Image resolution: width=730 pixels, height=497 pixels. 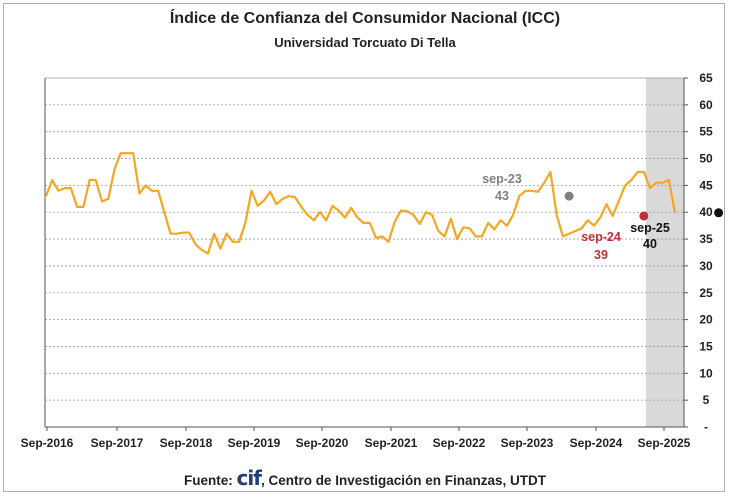 What do you see at coordinates (254, 443) in the screenshot?
I see `x-tick-label: Sep-2019` at bounding box center [254, 443].